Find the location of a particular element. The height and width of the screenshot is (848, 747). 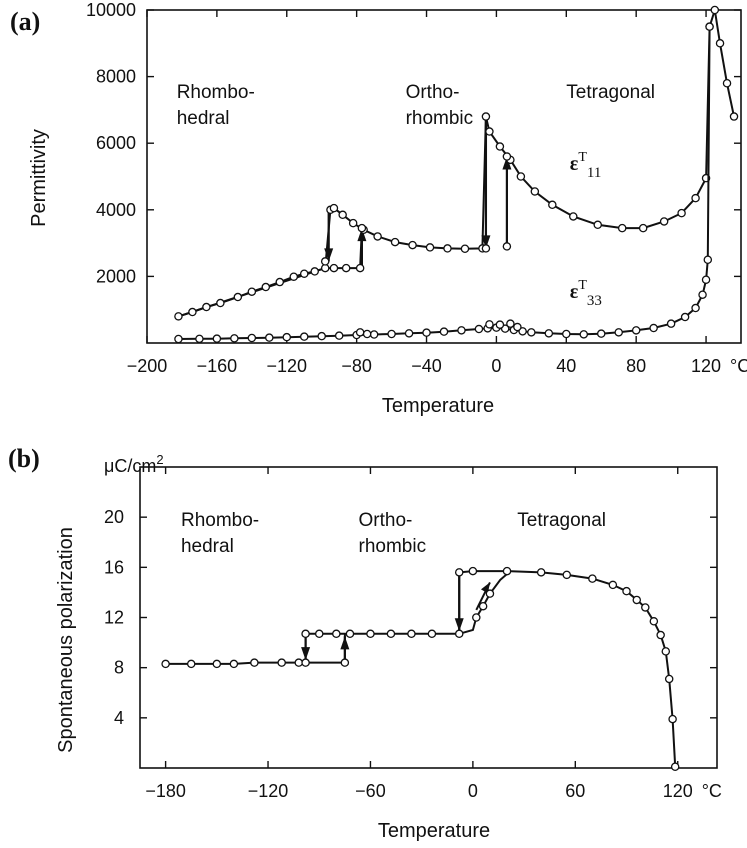

phase-annotation: Ortho-rhombic is located at coordinates (440, 105).